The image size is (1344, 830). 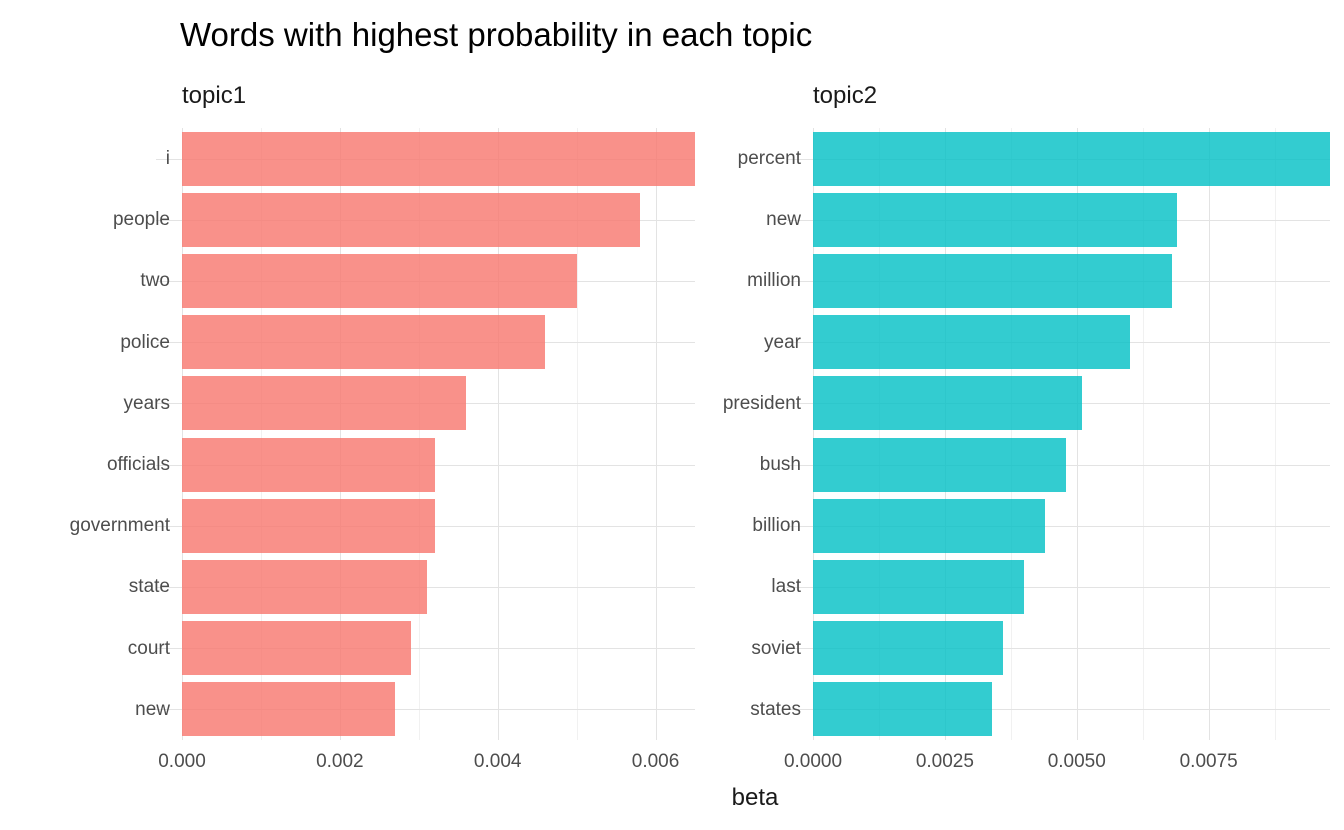 I want to click on bar-topic2-states, so click(x=903, y=709).